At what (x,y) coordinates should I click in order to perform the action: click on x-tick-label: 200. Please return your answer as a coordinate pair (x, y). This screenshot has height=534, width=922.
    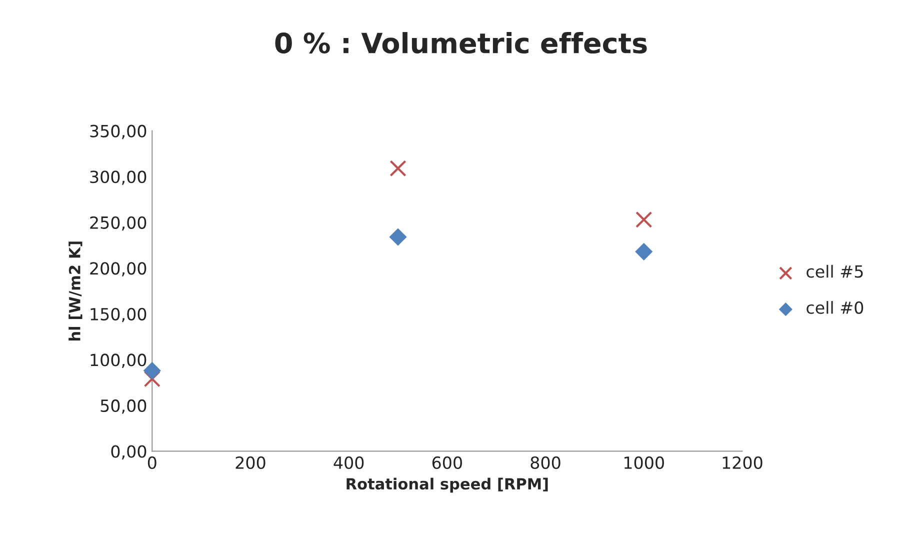
    Looking at the image, I should click on (251, 462).